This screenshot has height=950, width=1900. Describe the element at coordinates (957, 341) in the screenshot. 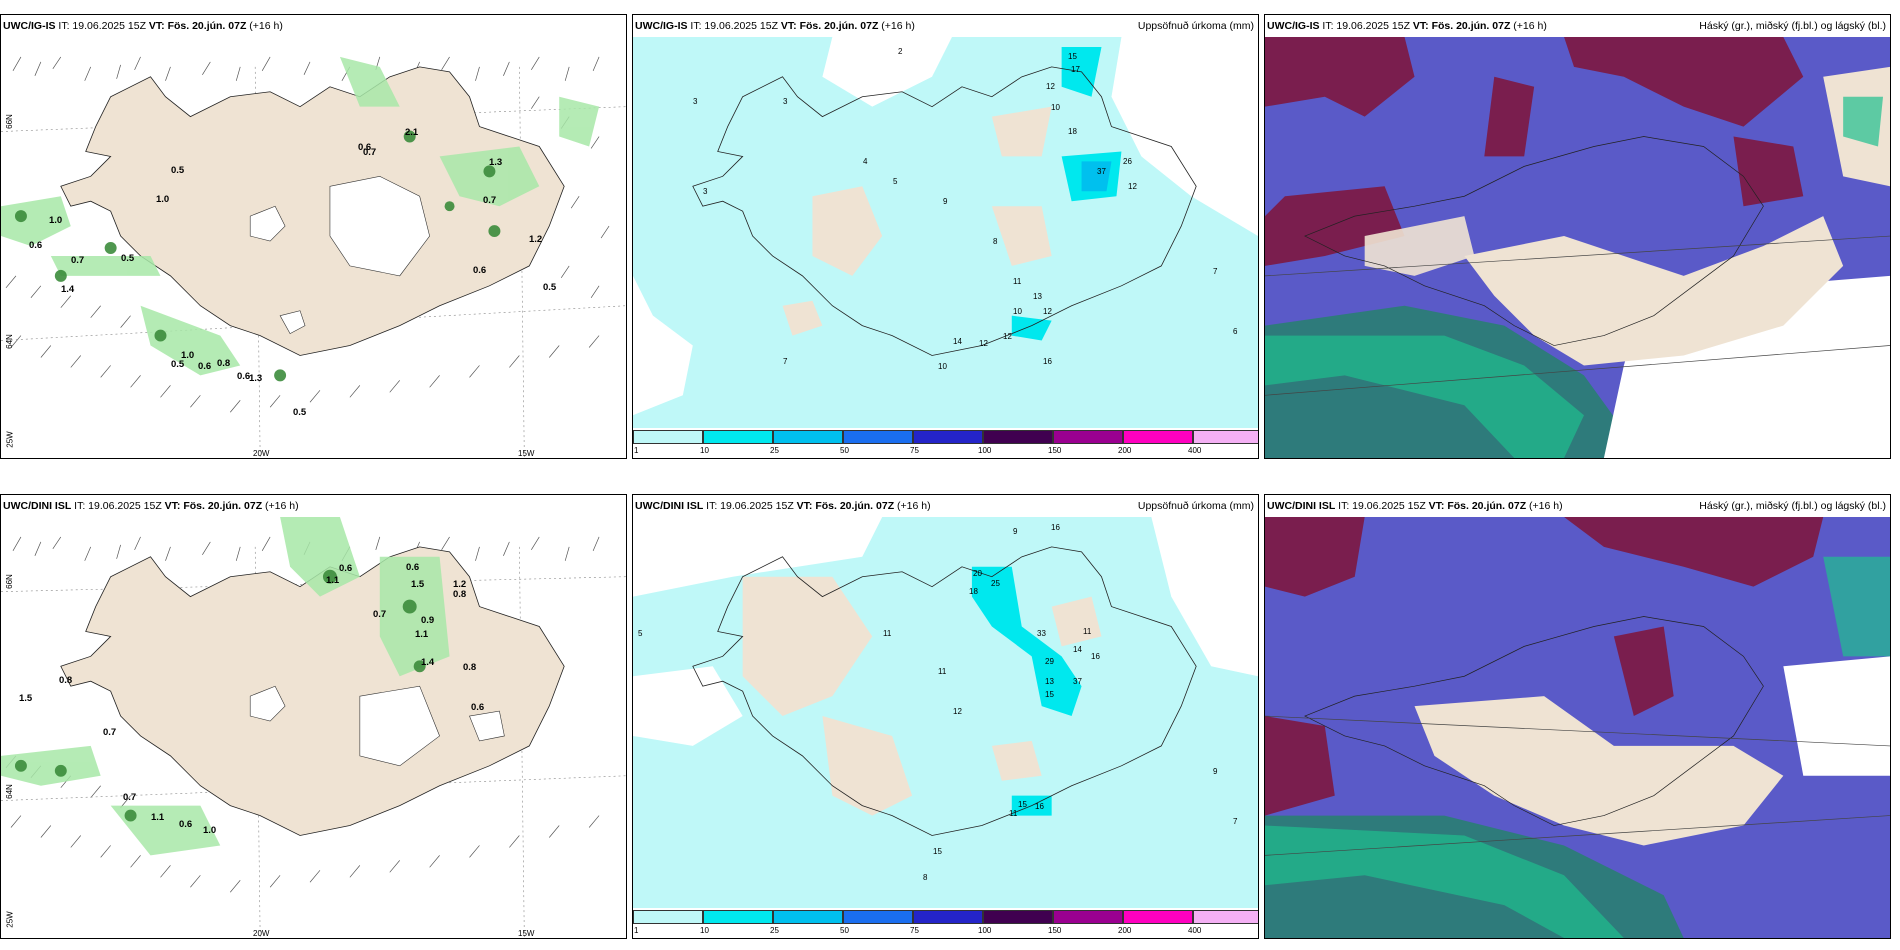

I see `acc-value: 14` at that location.